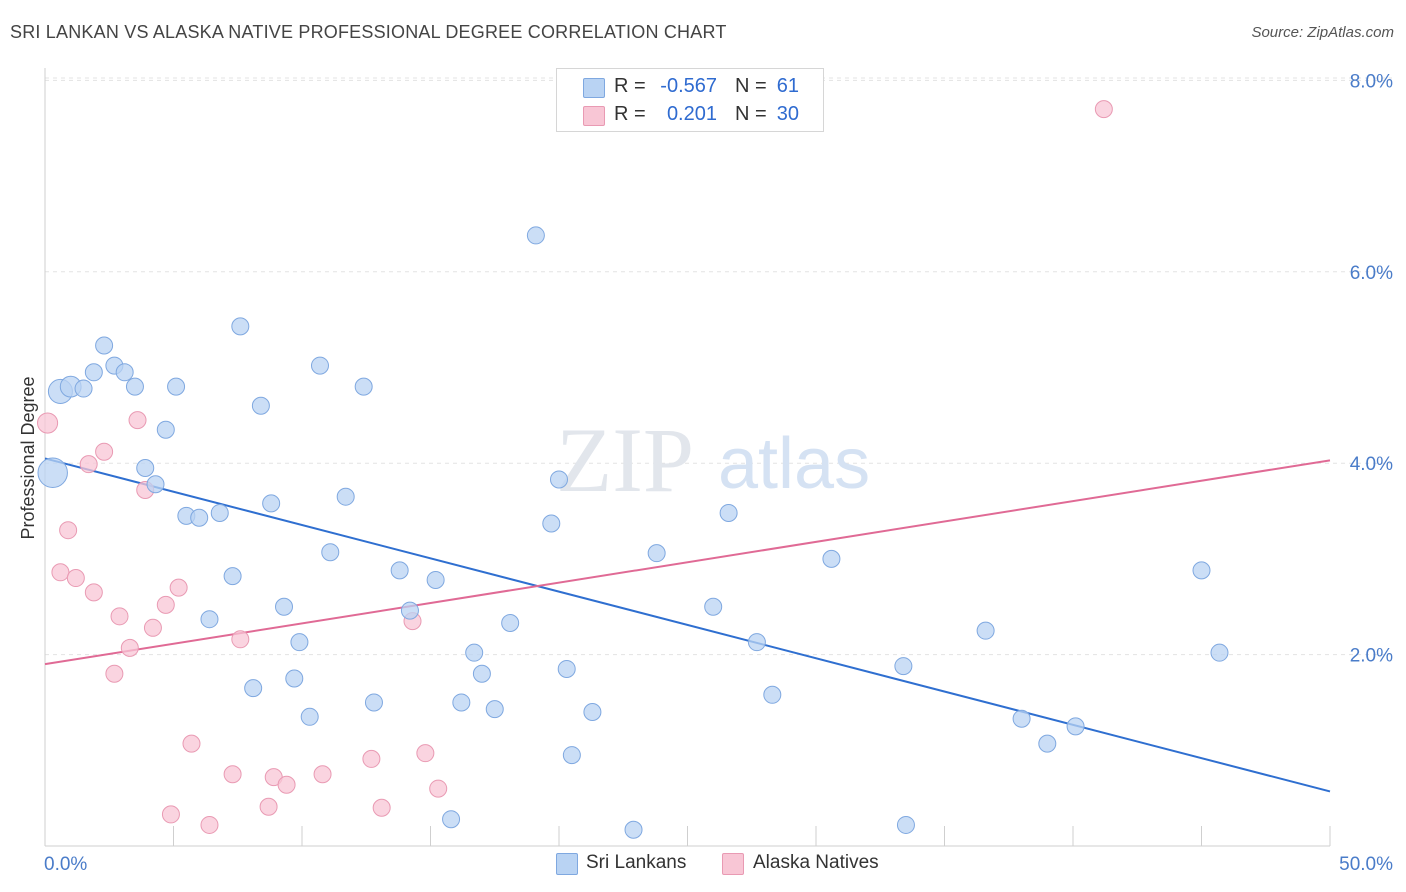 Image resolution: width=1406 pixels, height=892 pixels. Describe the element at coordinates (630, 114) in the screenshot. I see `legend-r-label: R =` at that location.